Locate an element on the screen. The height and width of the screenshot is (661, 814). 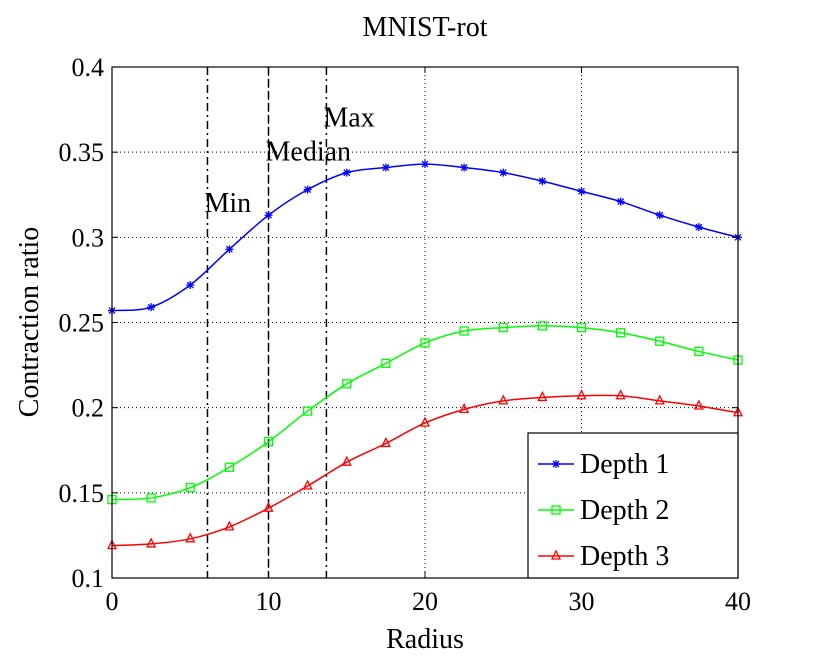
annotation-max: Max is located at coordinates (348, 118).